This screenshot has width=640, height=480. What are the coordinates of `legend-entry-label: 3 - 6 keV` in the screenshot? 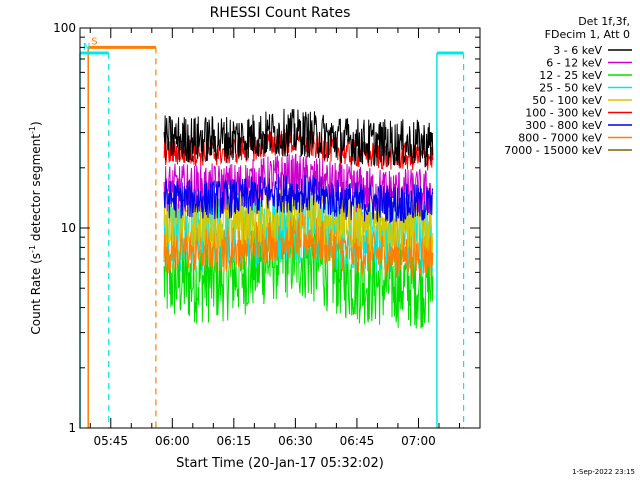 It's located at (577, 50).